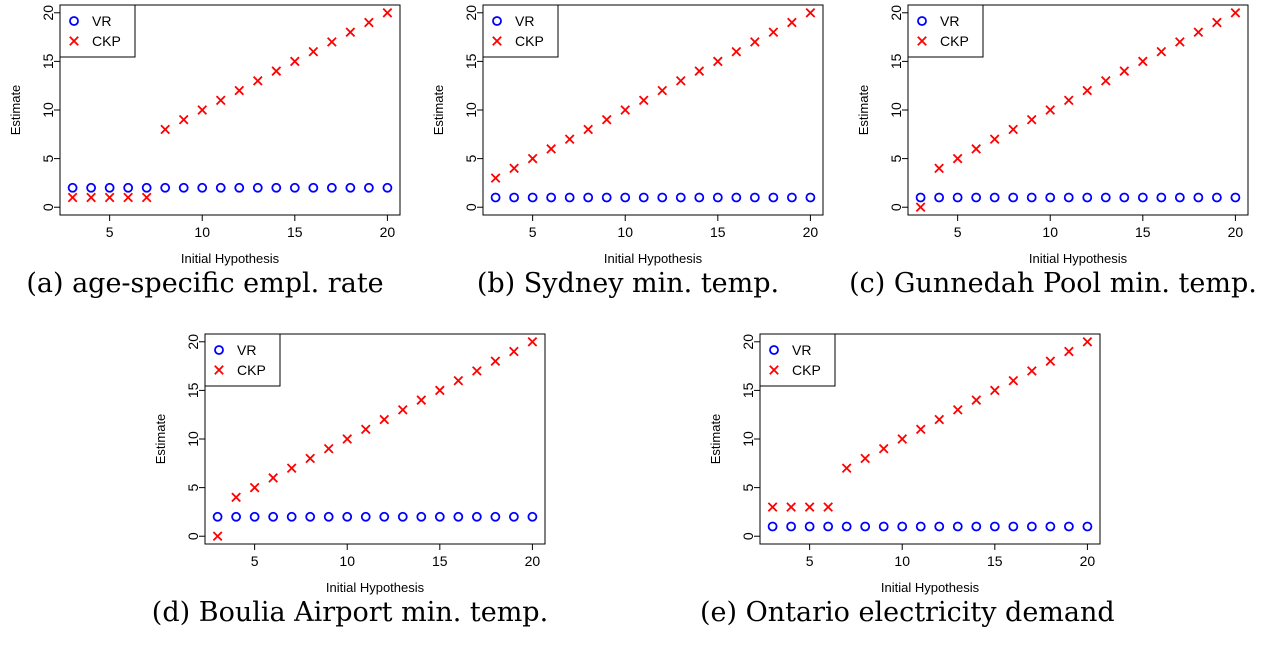 Image resolution: width=1265 pixels, height=649 pixels. Describe the element at coordinates (101, 21) in the screenshot. I see `legend-label: VR` at that location.